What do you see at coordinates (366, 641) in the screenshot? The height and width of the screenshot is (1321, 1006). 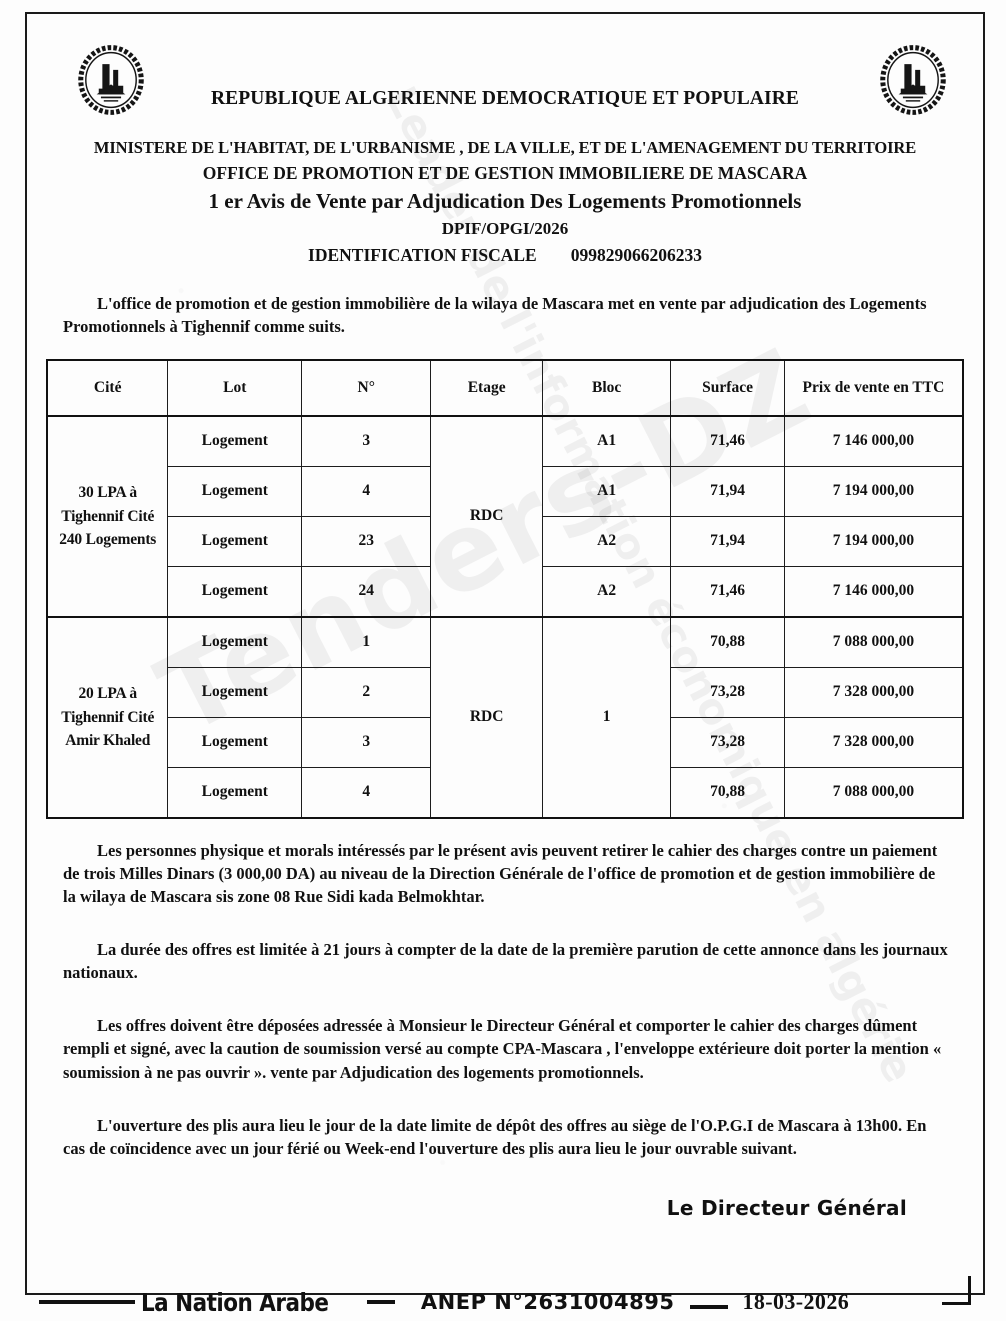 I see `cell-numero: 1` at bounding box center [366, 641].